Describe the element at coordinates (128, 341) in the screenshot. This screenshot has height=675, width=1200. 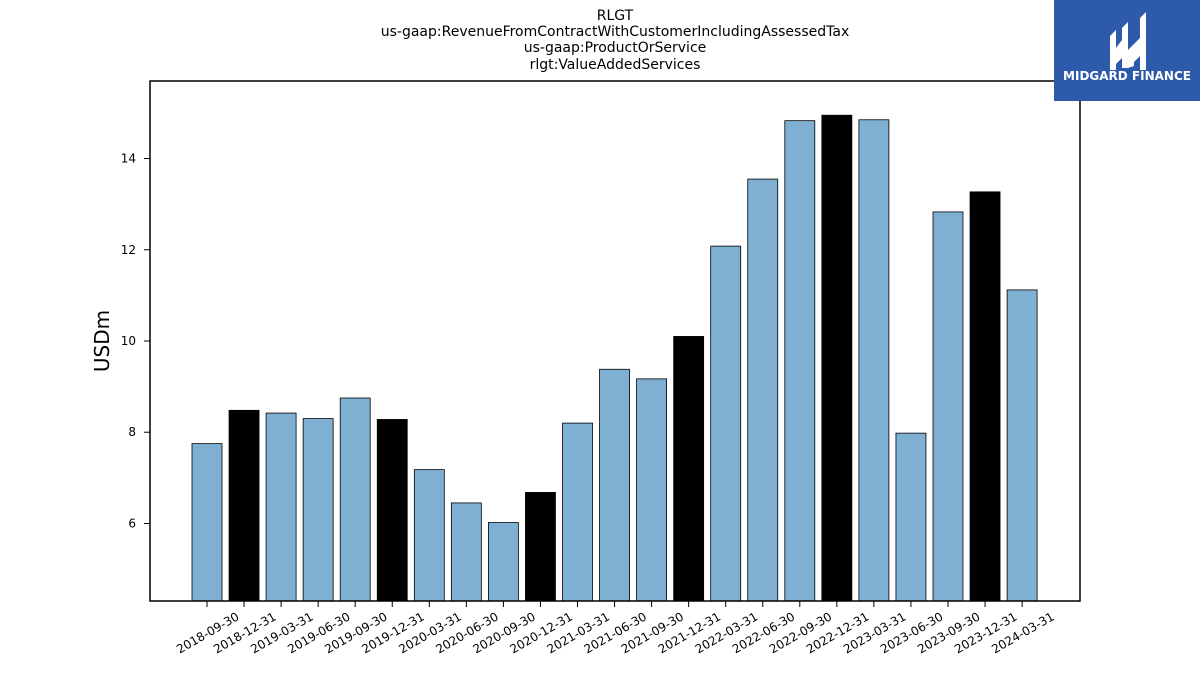
I see `y-tick-label: 10` at that location.